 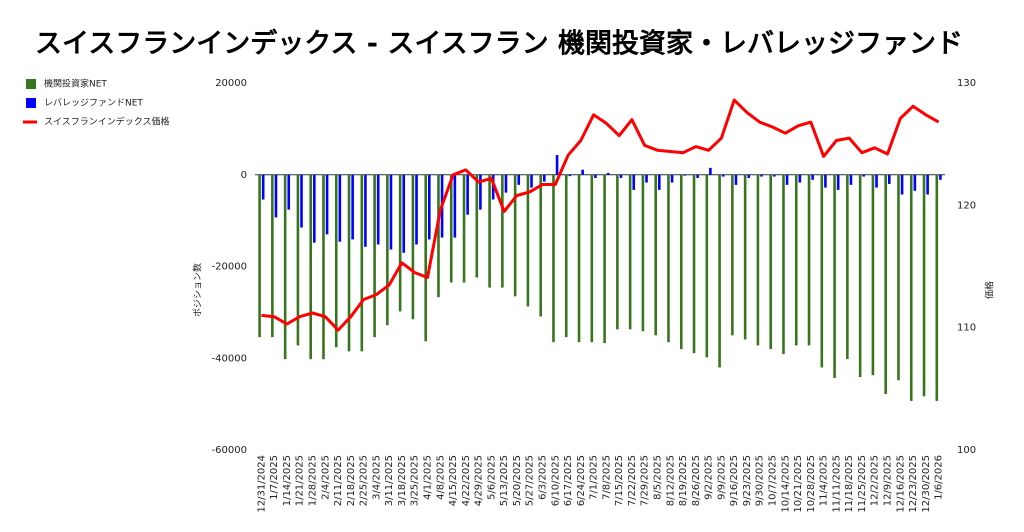 What do you see at coordinates (966, 83) in the screenshot?
I see `y2-tick-label: 130` at bounding box center [966, 83].